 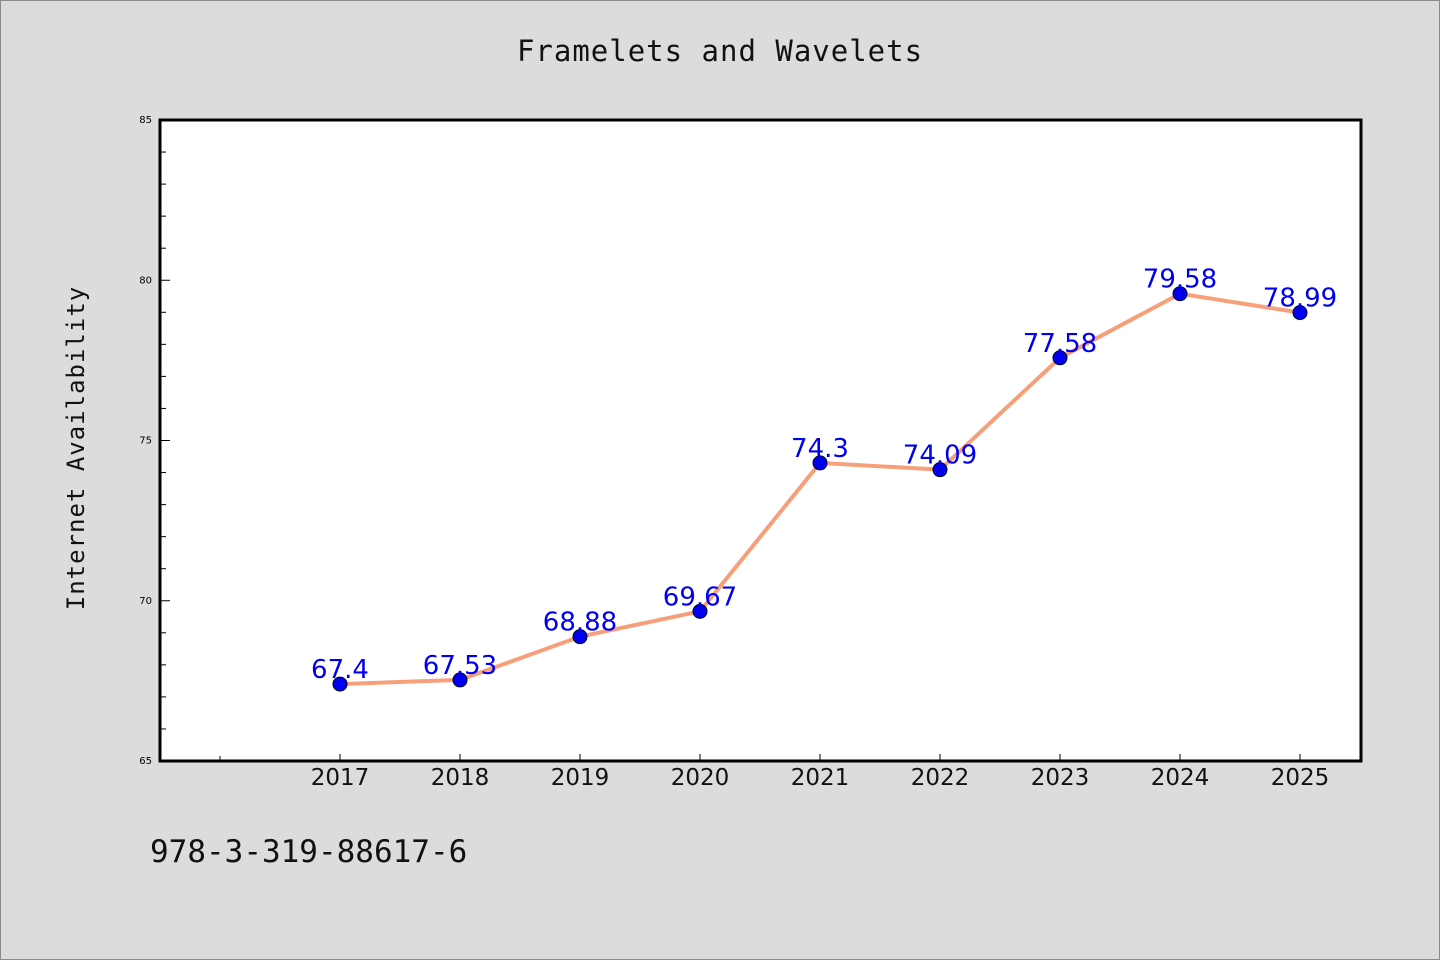 What do you see at coordinates (460, 666) in the screenshot?
I see `data-label: 67.53` at bounding box center [460, 666].